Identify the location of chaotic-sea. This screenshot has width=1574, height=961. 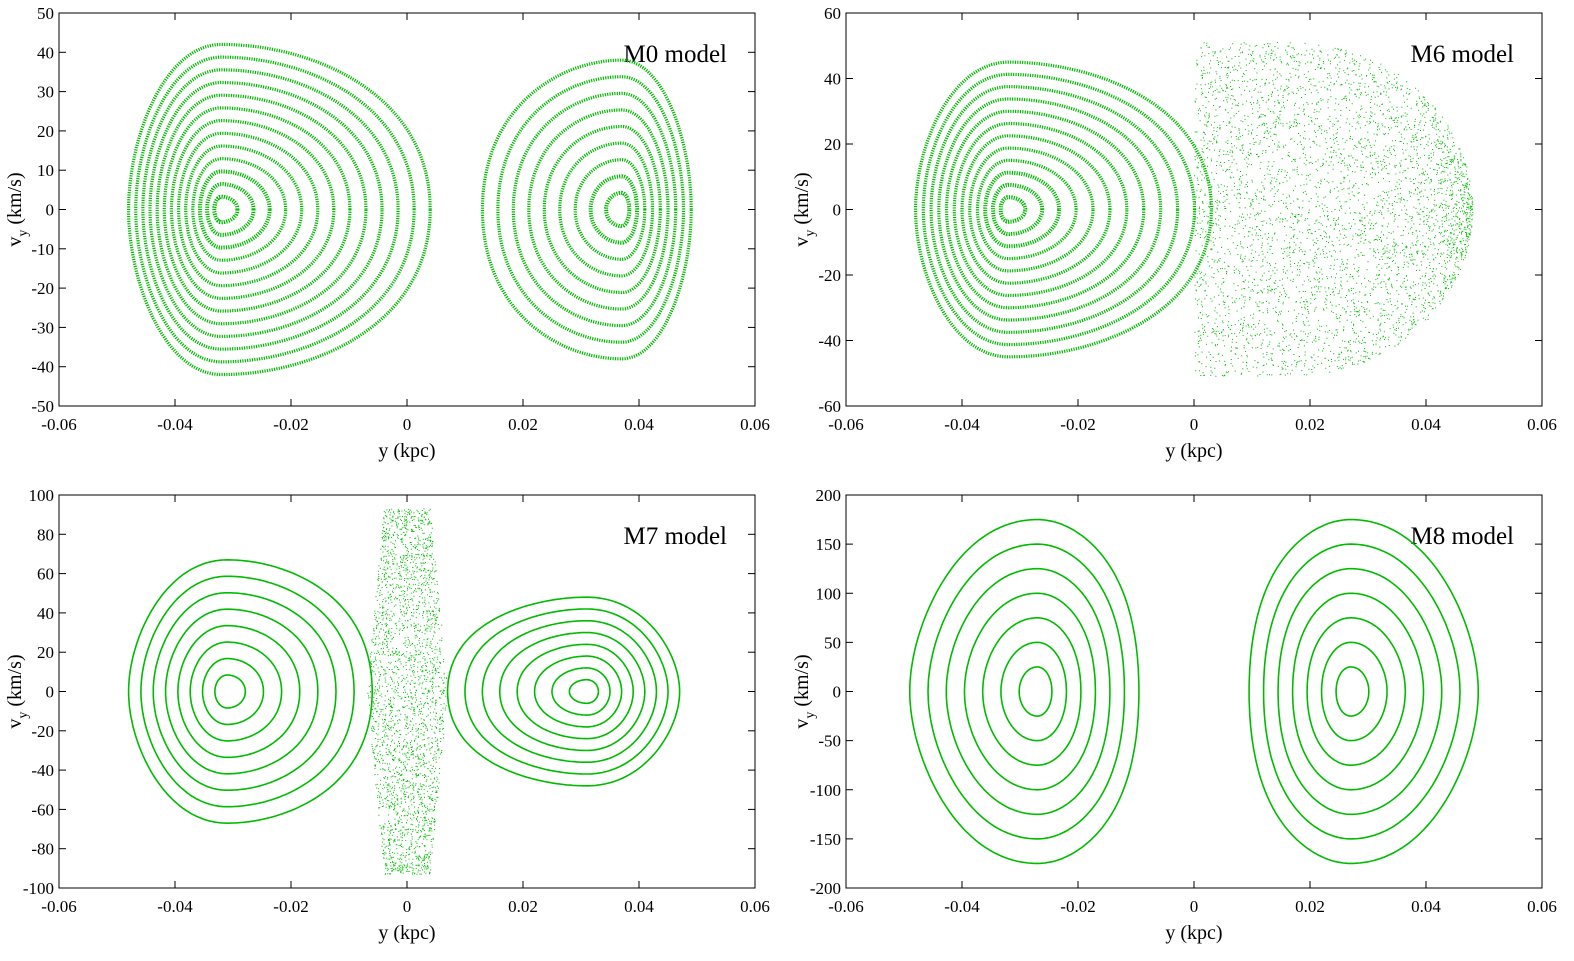
(1334, 209).